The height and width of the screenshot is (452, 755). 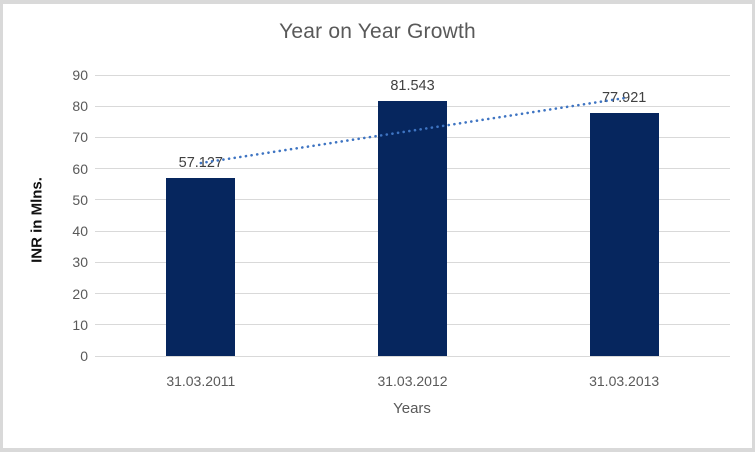 What do you see at coordinates (412, 408) in the screenshot?
I see `x-axis-title: Years` at bounding box center [412, 408].